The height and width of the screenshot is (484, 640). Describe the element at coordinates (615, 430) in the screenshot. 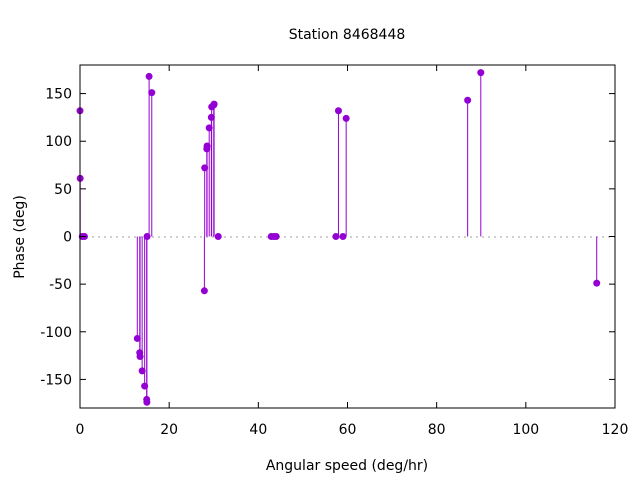

I see `x-tick-label: 120` at that location.